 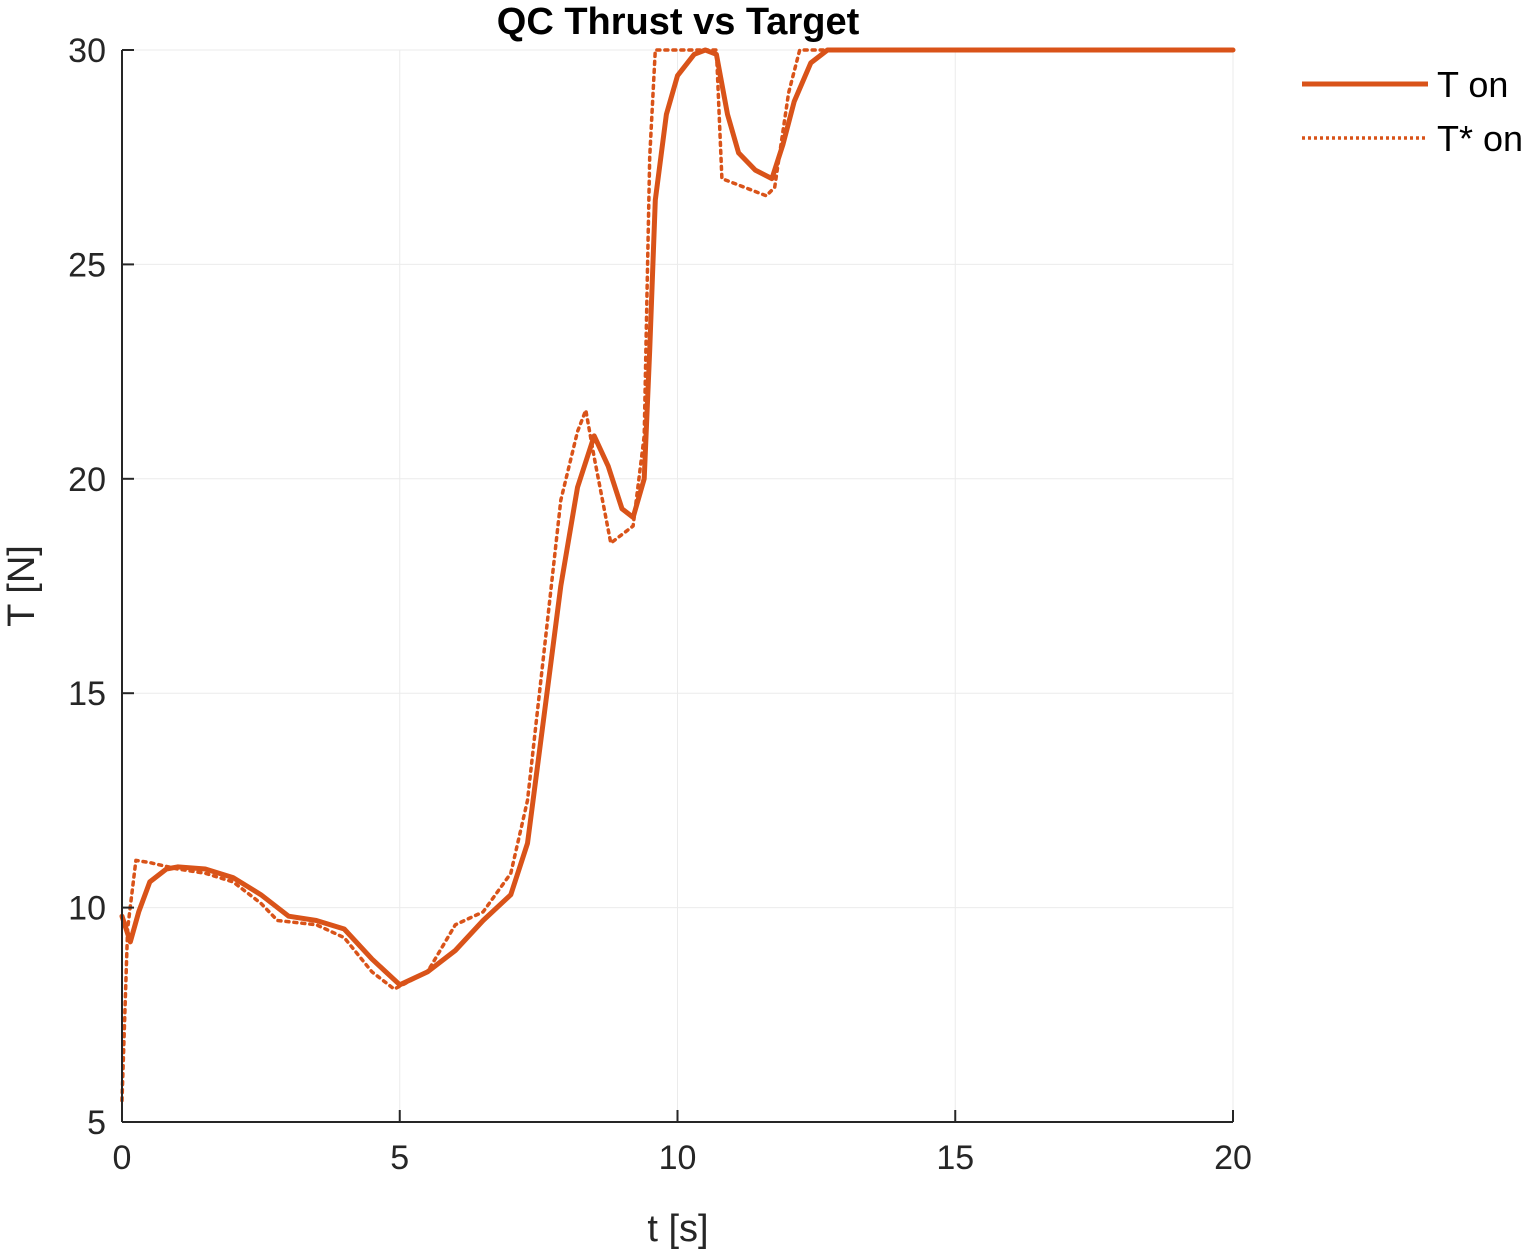 I want to click on legend-label-t-on: T on, so click(x=1472, y=84).